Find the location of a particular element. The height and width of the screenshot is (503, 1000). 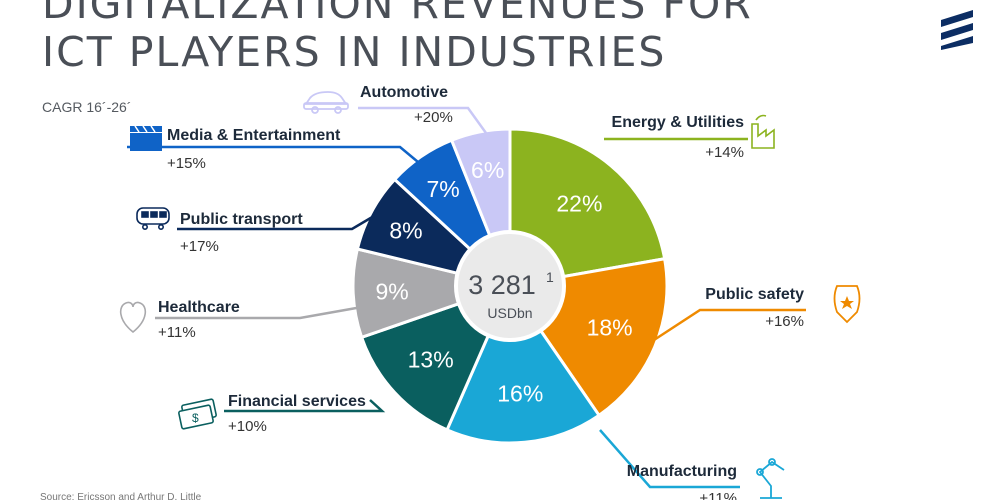

category-cagr: +14% is located at coordinates (724, 152).